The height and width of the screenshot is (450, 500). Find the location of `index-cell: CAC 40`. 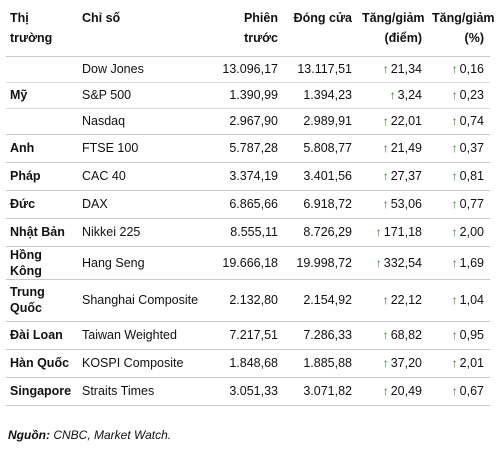

index-cell: CAC 40 is located at coordinates (104, 176).